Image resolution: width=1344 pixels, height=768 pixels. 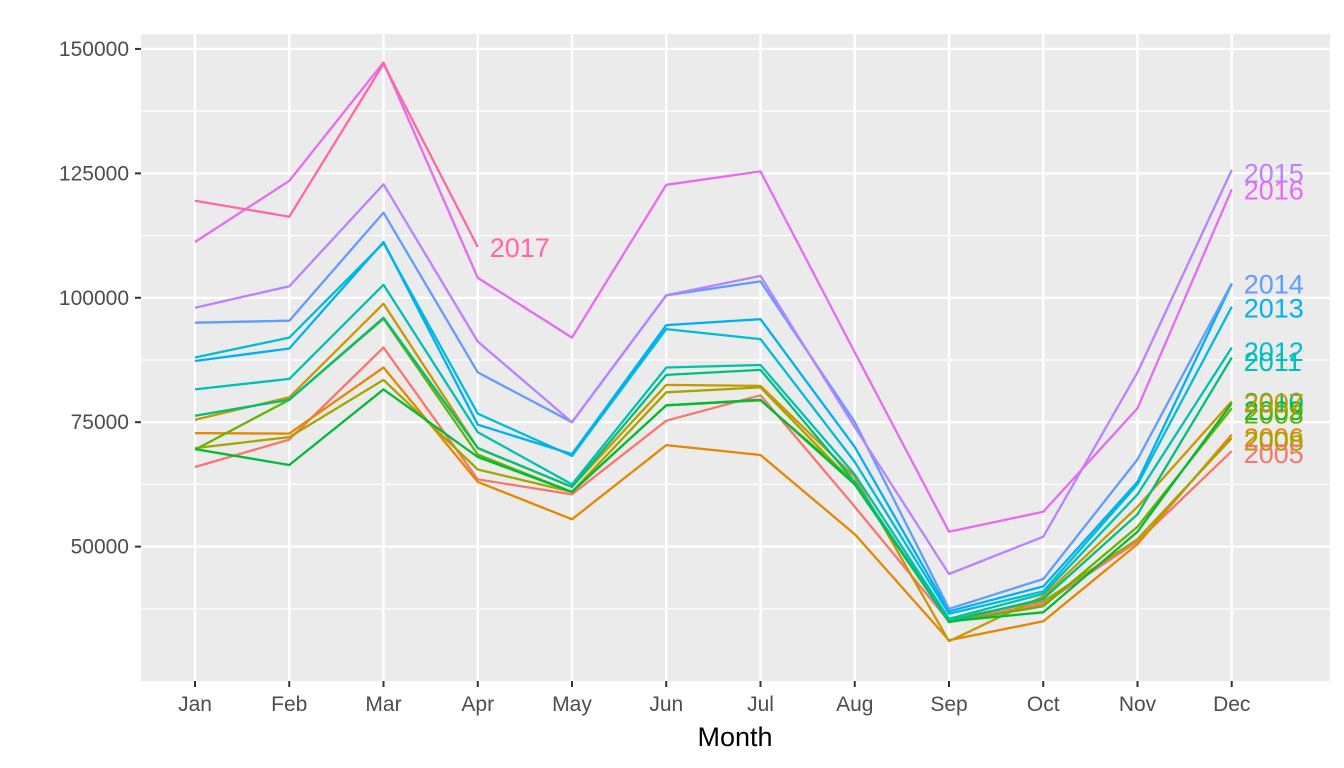 I want to click on x-axis-title: Month, so click(x=734, y=737).